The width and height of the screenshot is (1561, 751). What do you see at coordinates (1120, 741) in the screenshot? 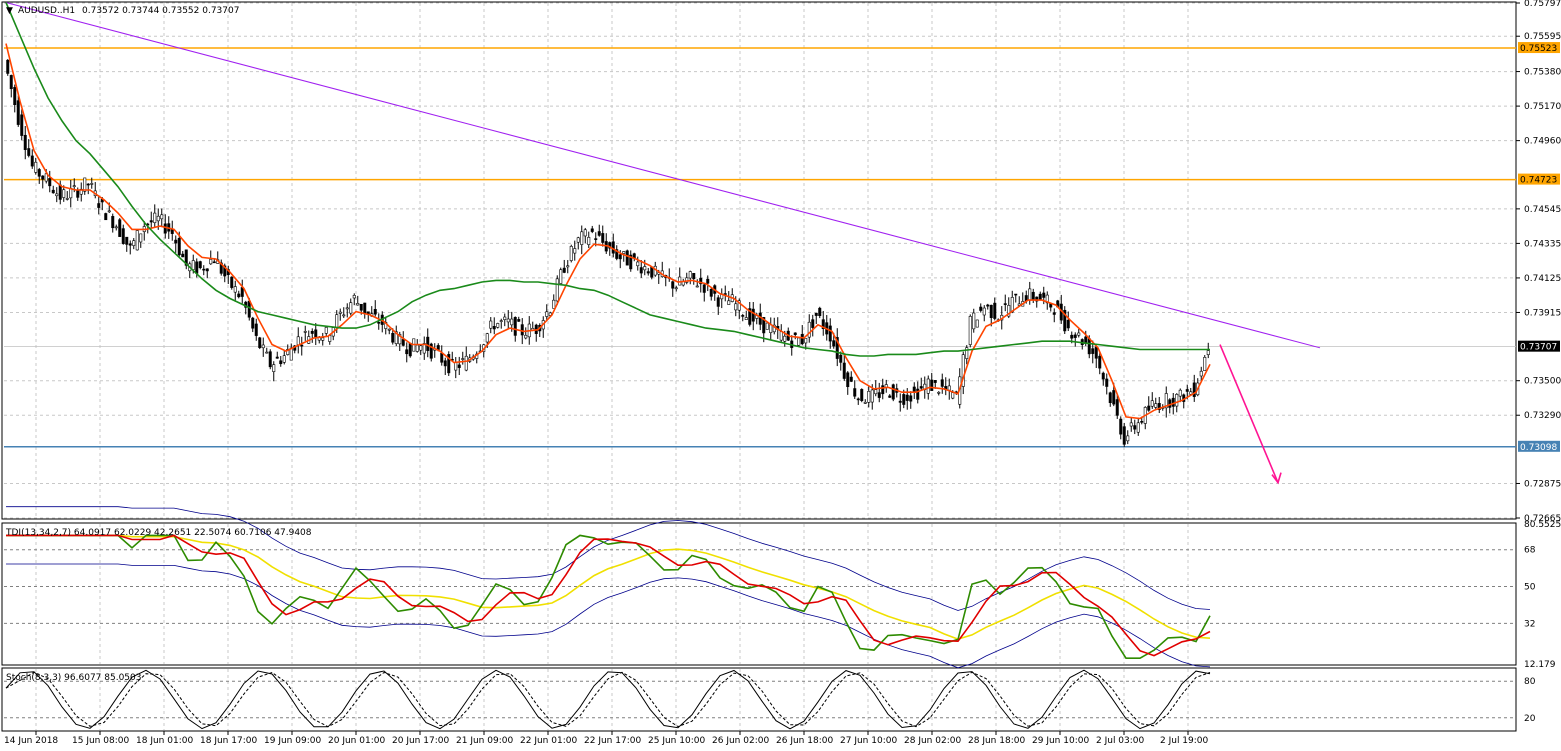
I see `time-tick-label: 2 Jul 03:00` at bounding box center [1120, 741].